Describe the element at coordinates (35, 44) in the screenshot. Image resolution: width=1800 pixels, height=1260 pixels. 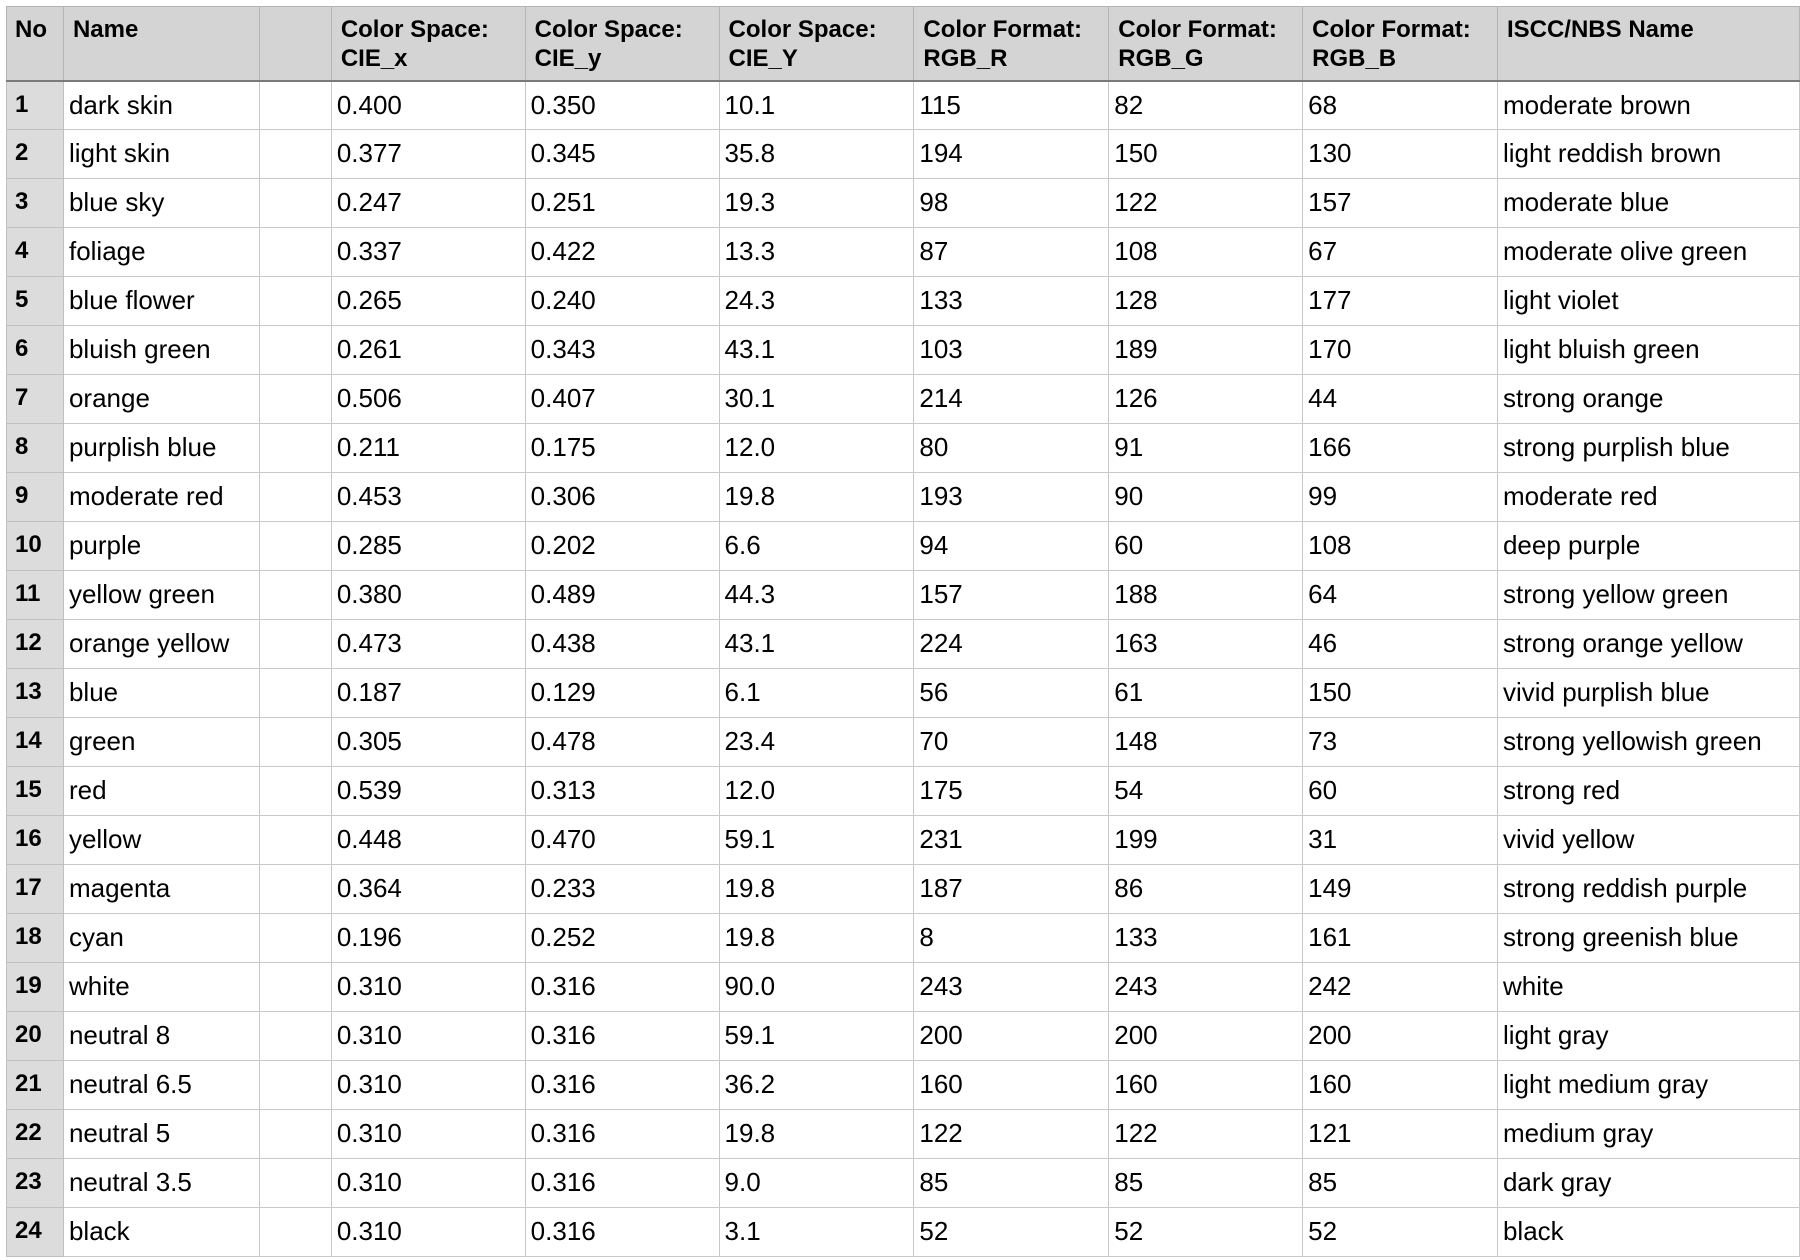
I see `header-no: No` at that location.